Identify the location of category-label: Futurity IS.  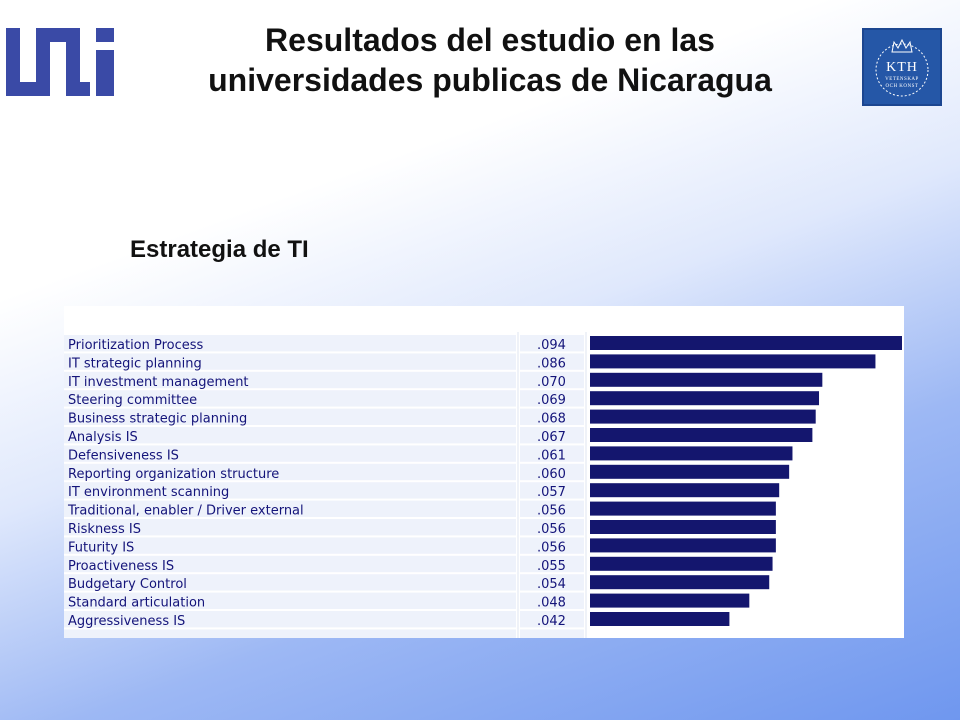
(101, 547).